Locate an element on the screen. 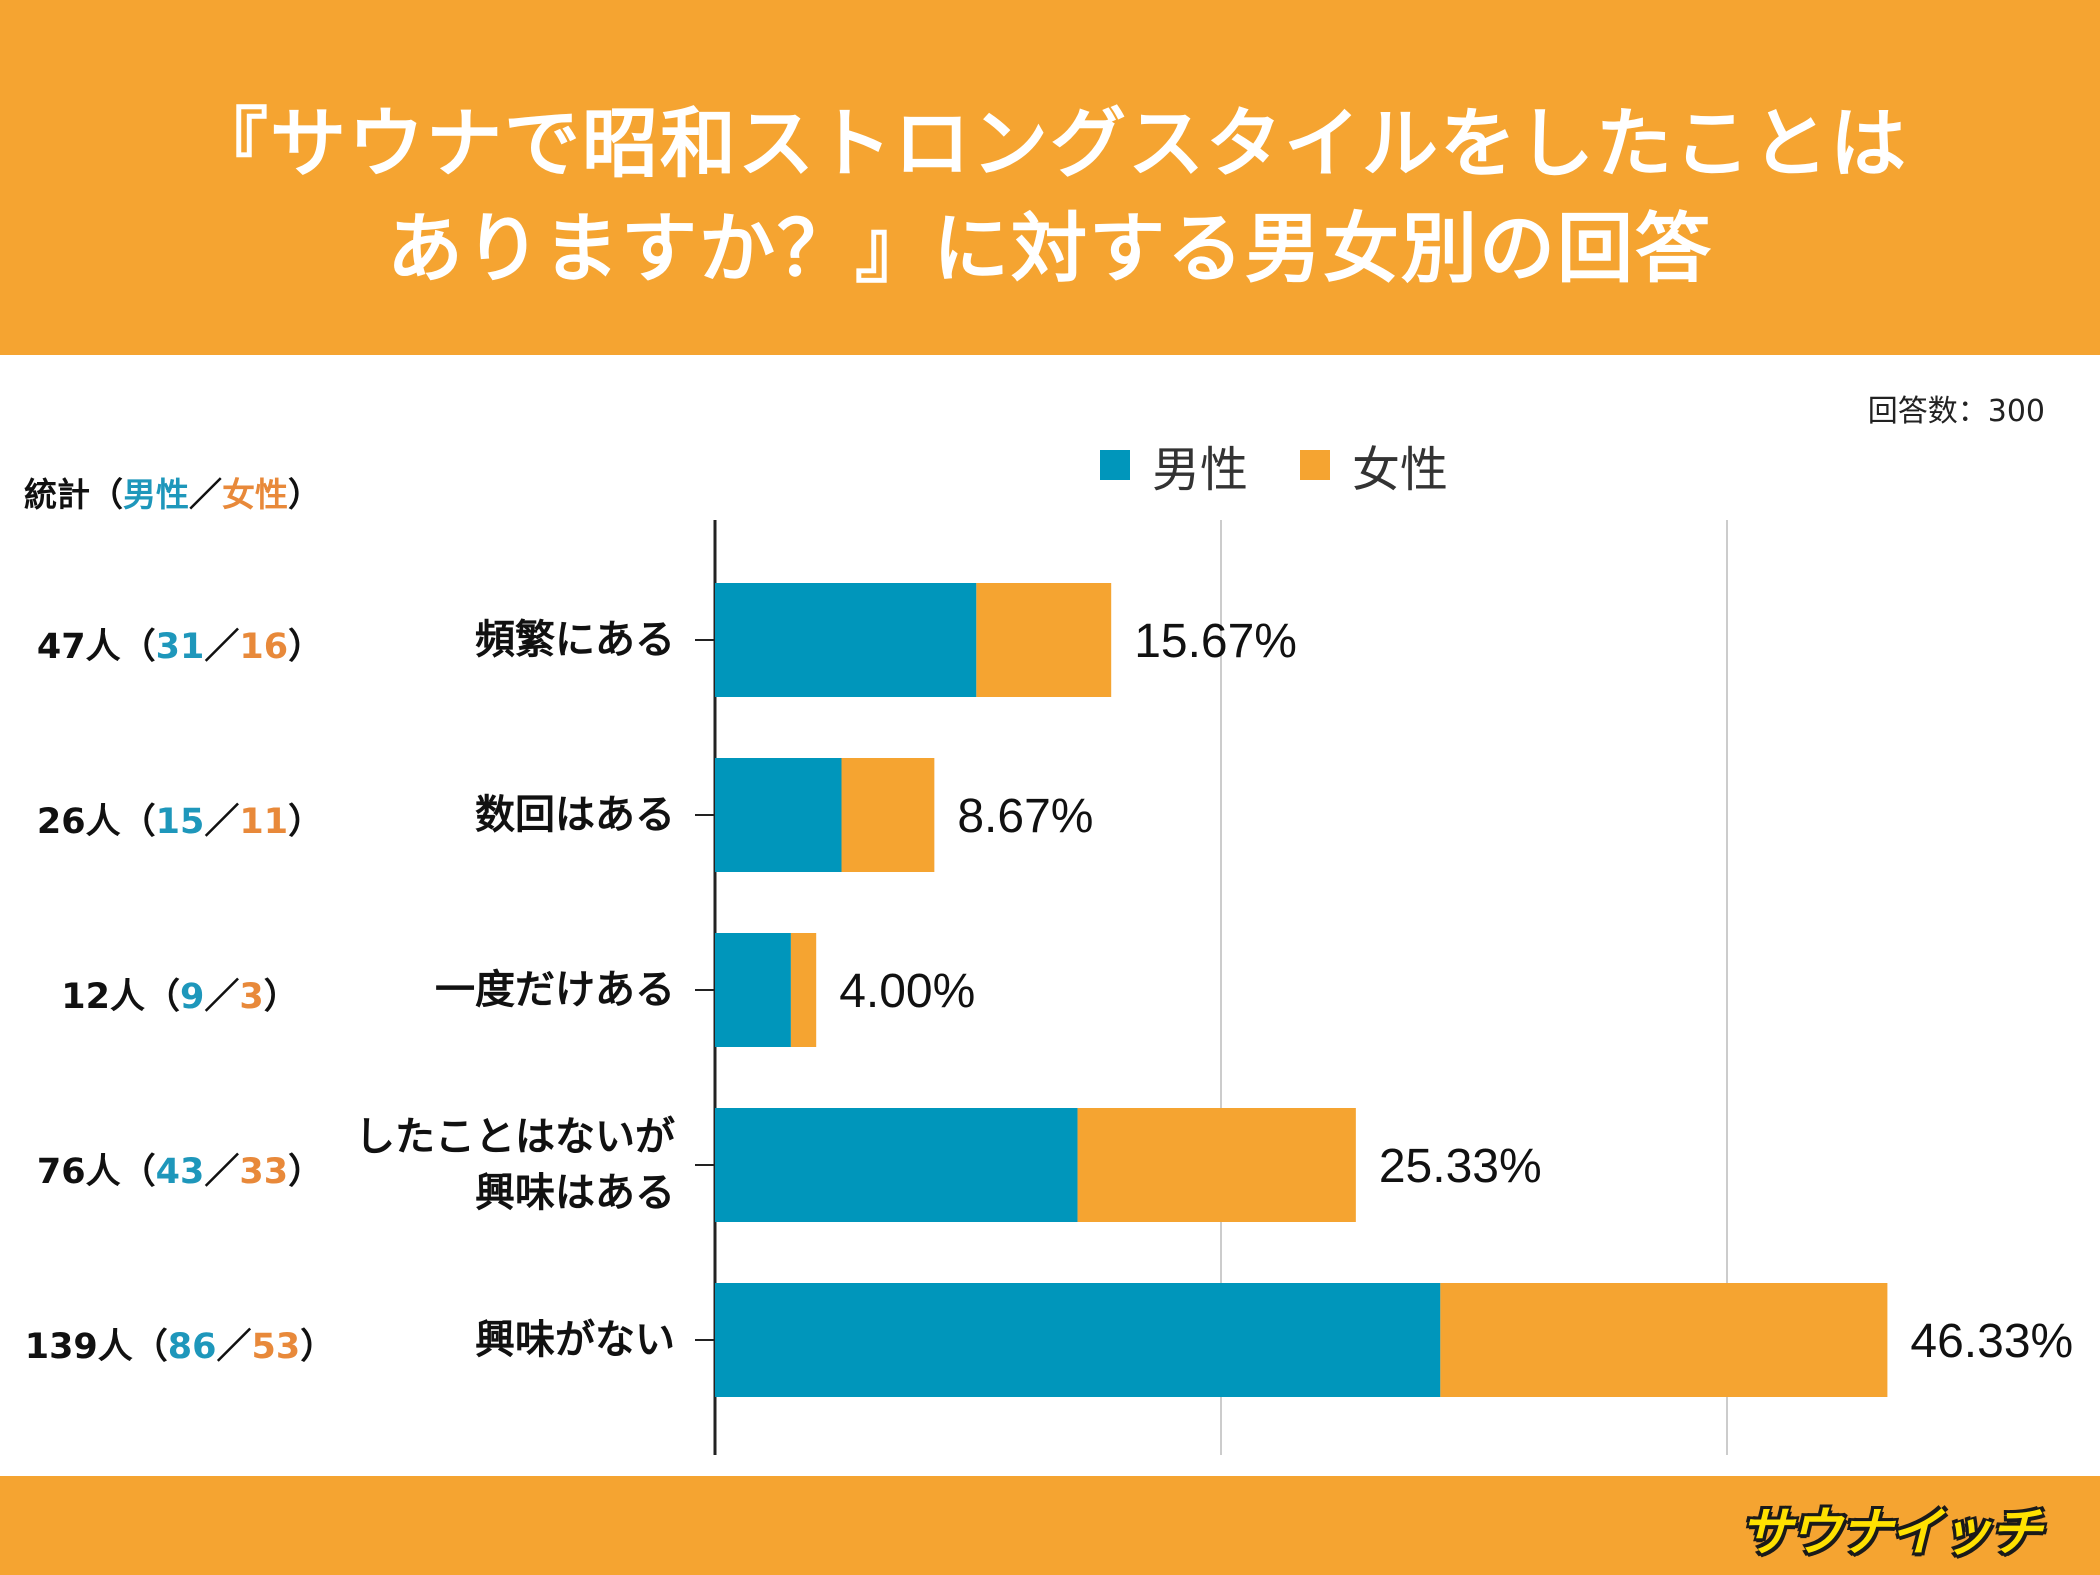 The width and height of the screenshot is (2100, 1575). category-label: 頻繁にある is located at coordinates (575, 640).